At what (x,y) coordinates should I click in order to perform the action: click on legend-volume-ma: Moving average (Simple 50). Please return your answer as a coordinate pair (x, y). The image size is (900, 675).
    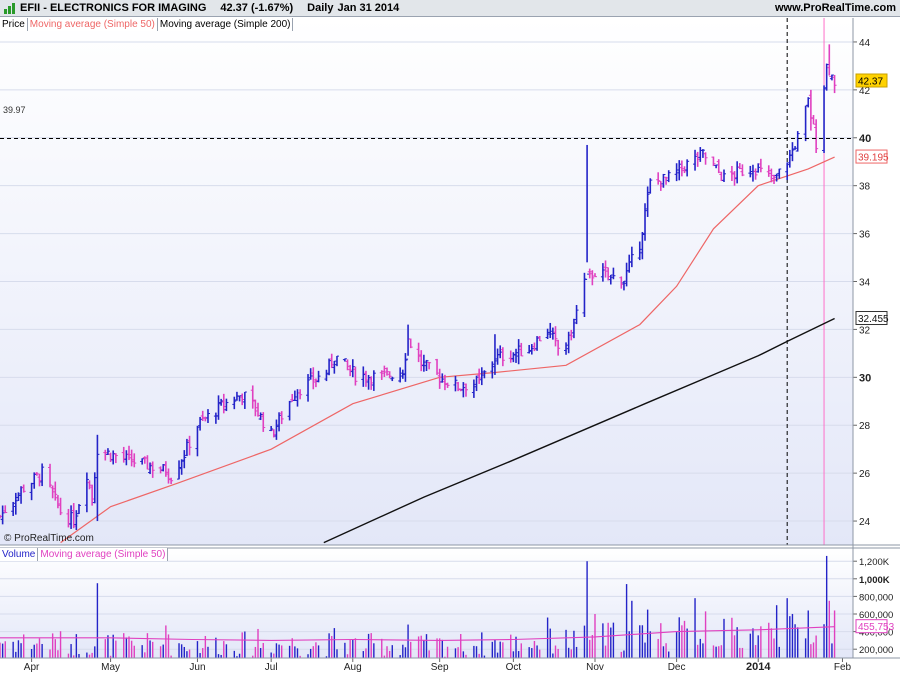
    Looking at the image, I should click on (103, 554).